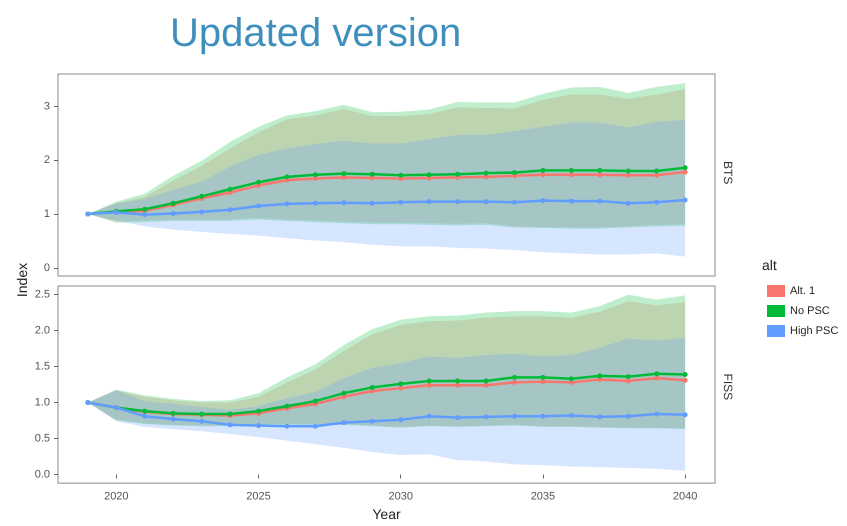  I want to click on text: FISS, so click(728, 387).